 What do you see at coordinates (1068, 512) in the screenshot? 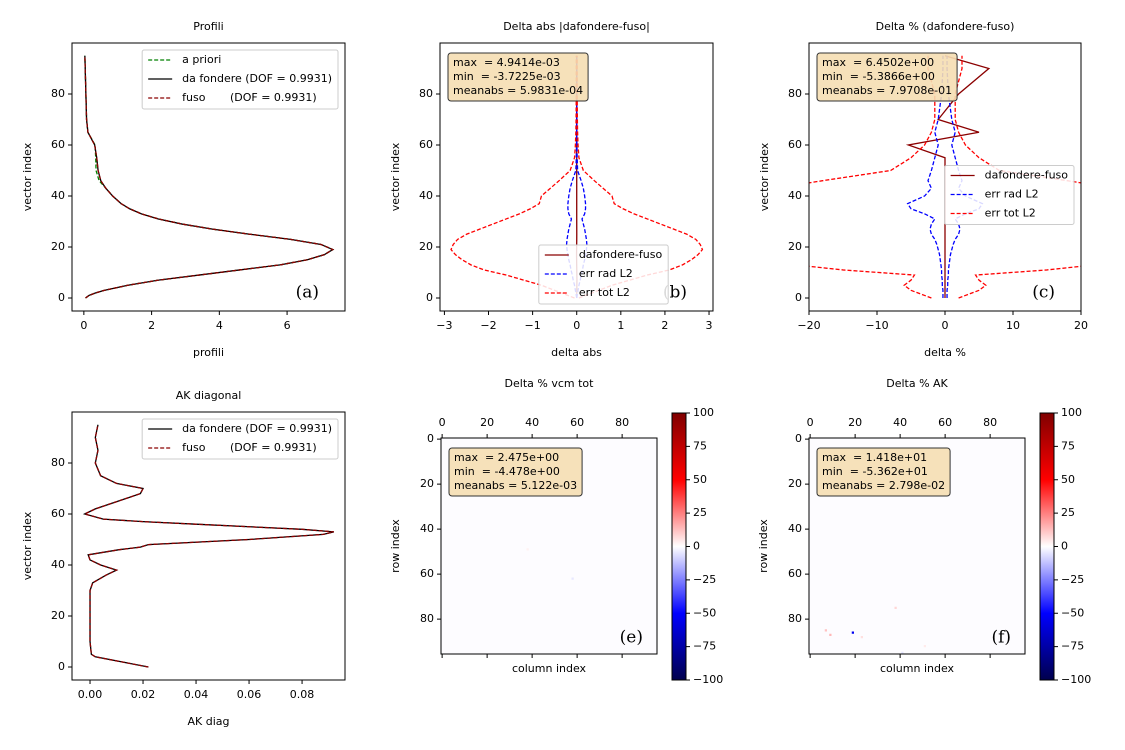
I see `colorbar-tick-label: 25` at bounding box center [1068, 512].